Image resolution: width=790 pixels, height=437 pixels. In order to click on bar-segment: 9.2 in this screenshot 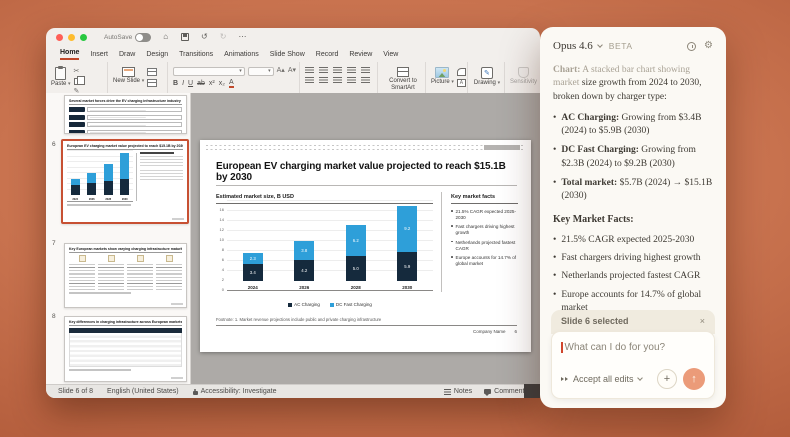, I will do `click(407, 228)`.